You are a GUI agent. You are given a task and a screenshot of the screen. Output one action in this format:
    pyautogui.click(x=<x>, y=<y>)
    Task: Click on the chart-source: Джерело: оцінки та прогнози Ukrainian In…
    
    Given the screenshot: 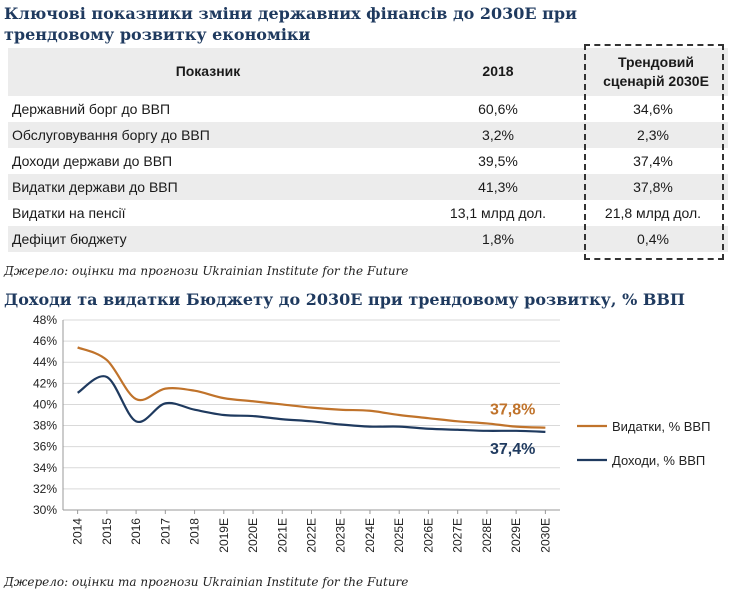 What is the action you would take?
    pyautogui.click(x=206, y=582)
    